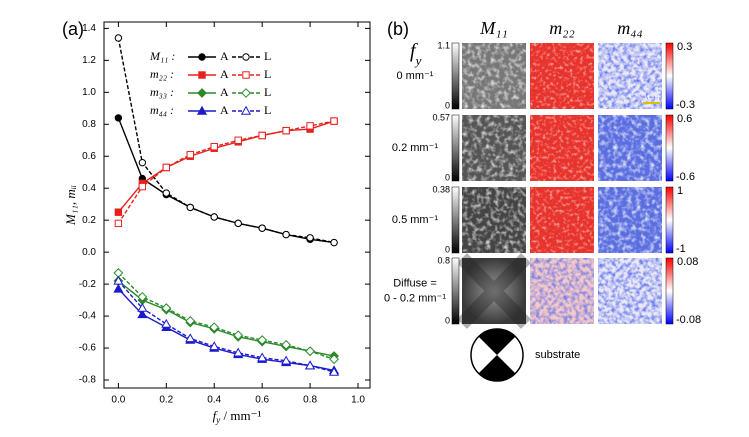 Image resolution: width=749 pixels, height=437 pixels. What do you see at coordinates (89, 220) in the screenshot?
I see `y-tick-label: 0.2` at bounding box center [89, 220].